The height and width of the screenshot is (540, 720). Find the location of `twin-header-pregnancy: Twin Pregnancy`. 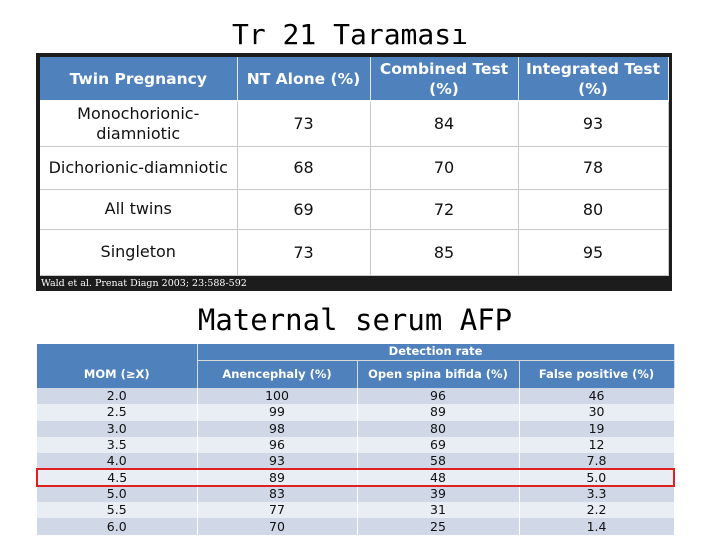

twin-header-pregnancy: Twin Pregnancy is located at coordinates (139, 79).